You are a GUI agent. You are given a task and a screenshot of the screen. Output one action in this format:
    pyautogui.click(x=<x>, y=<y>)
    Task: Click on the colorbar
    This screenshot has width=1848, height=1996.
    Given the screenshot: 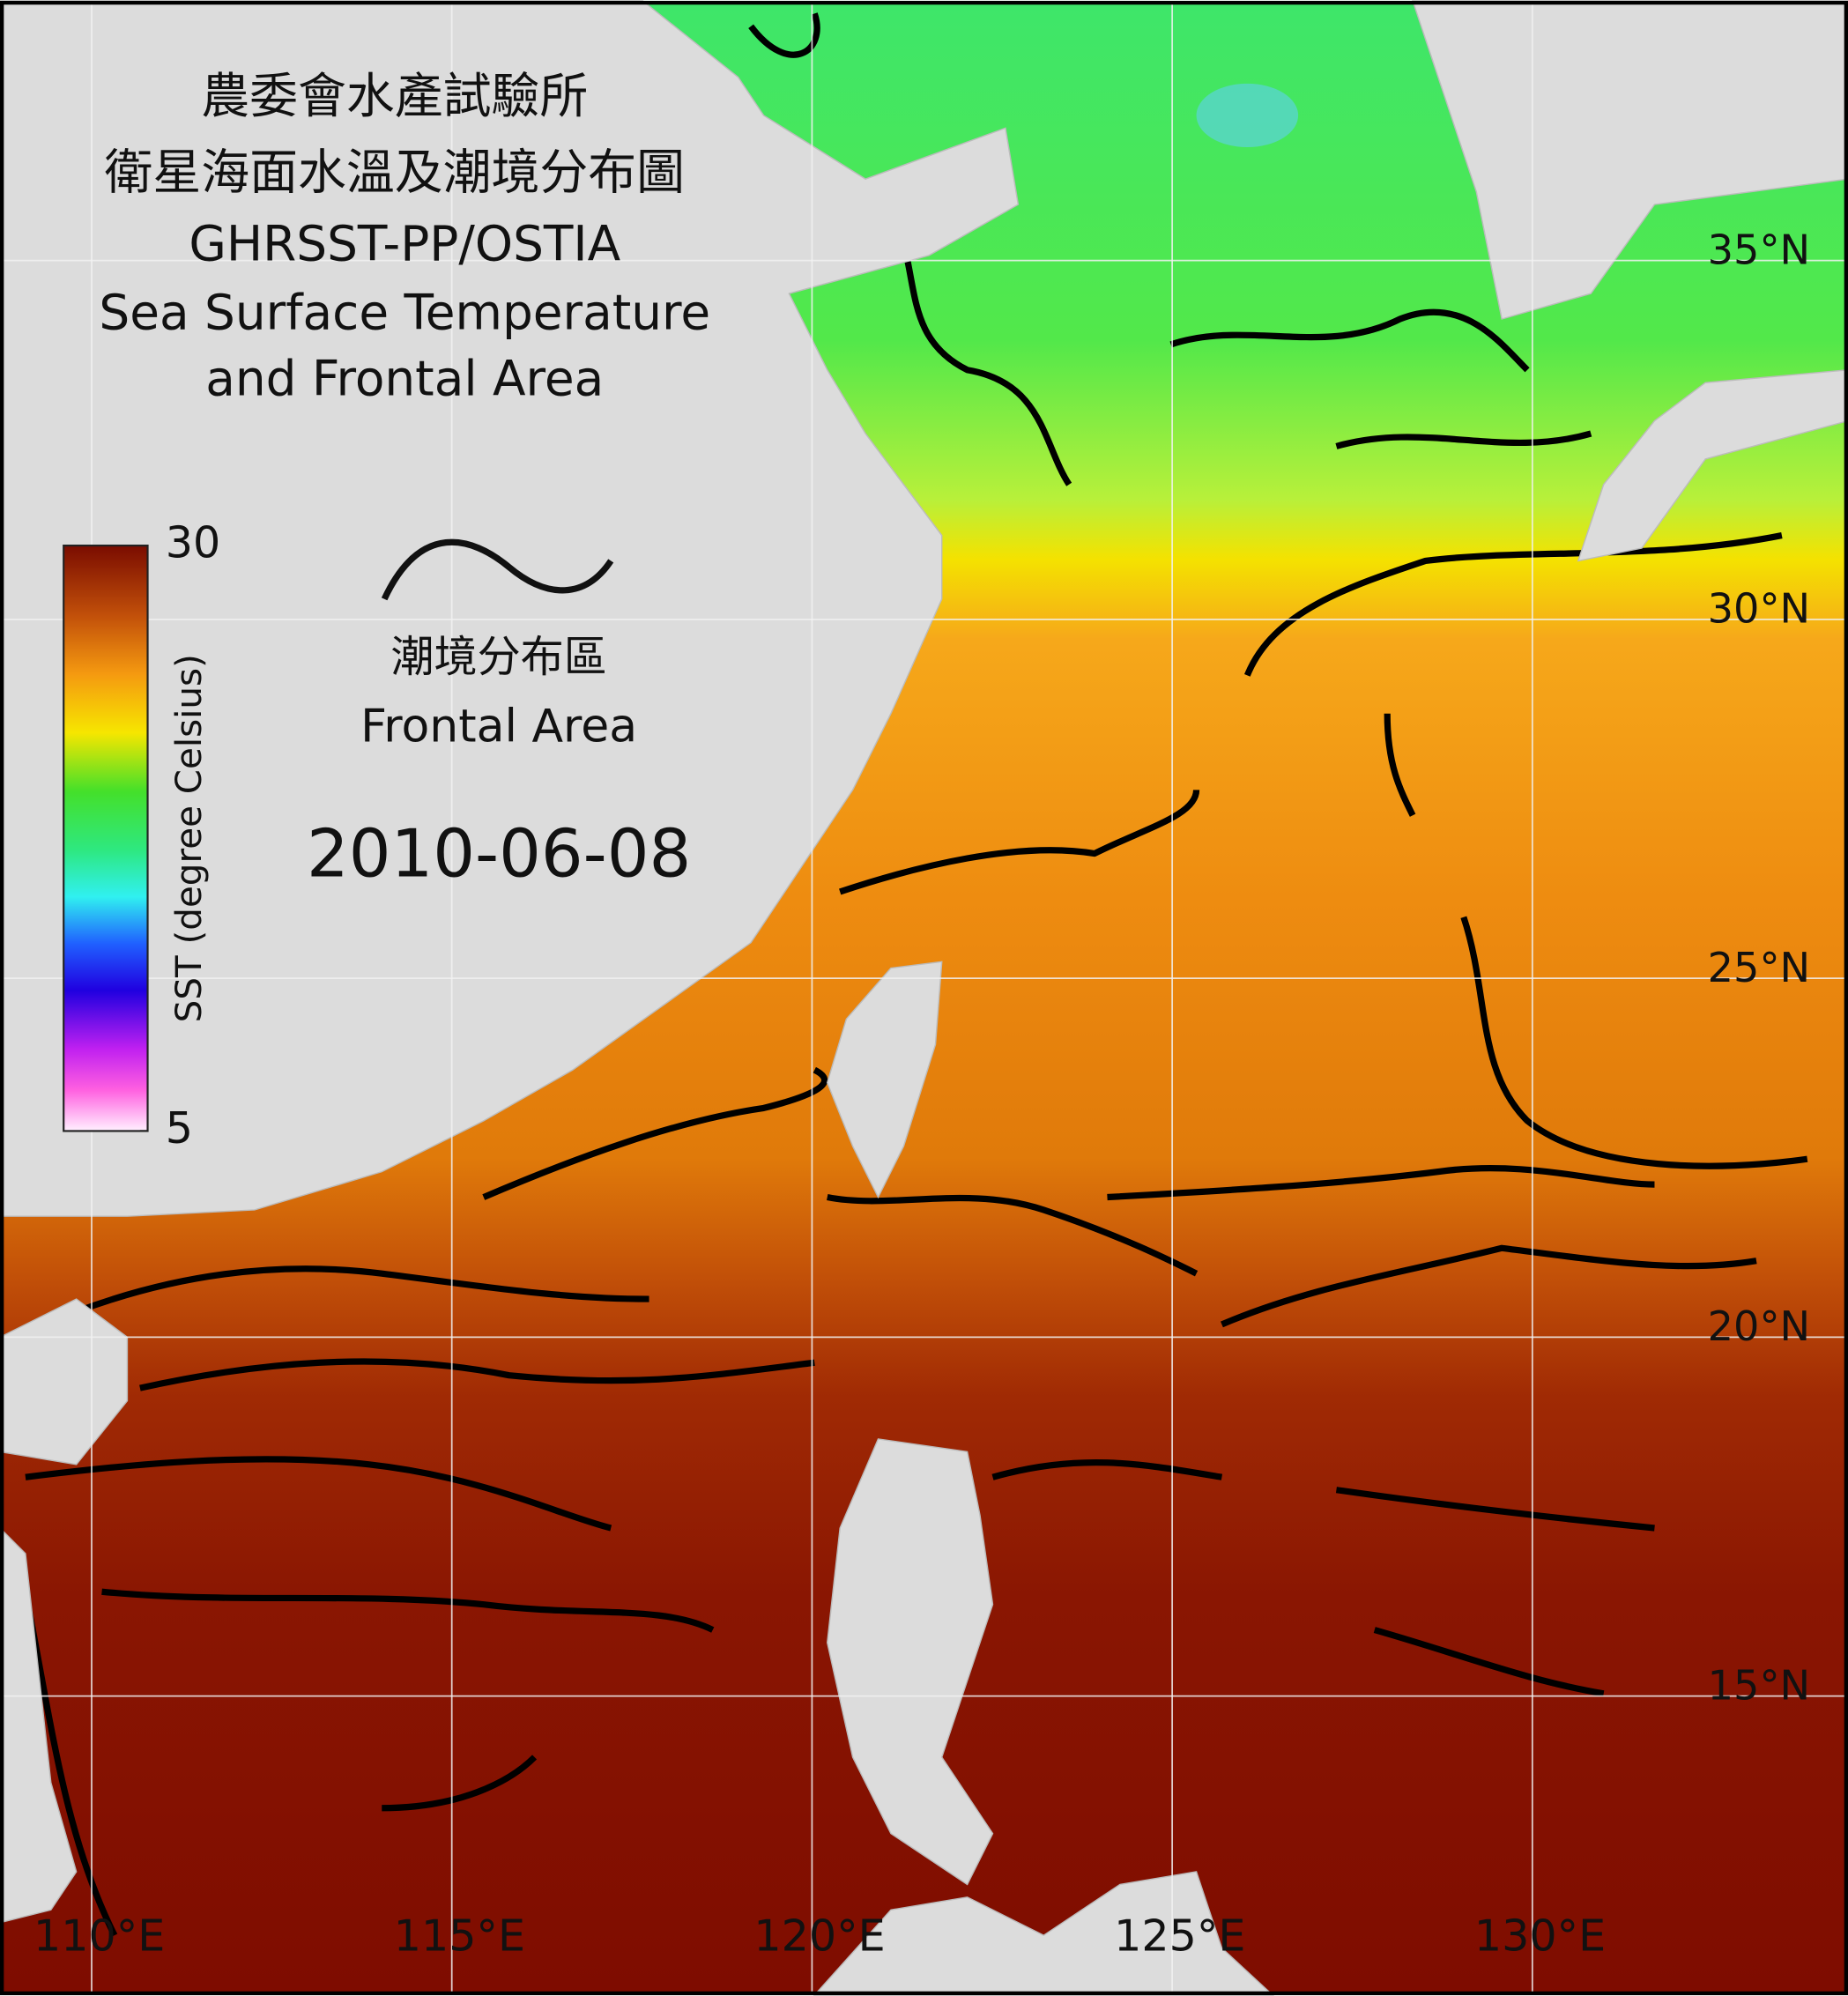 What is the action you would take?
    pyautogui.click(x=106, y=838)
    